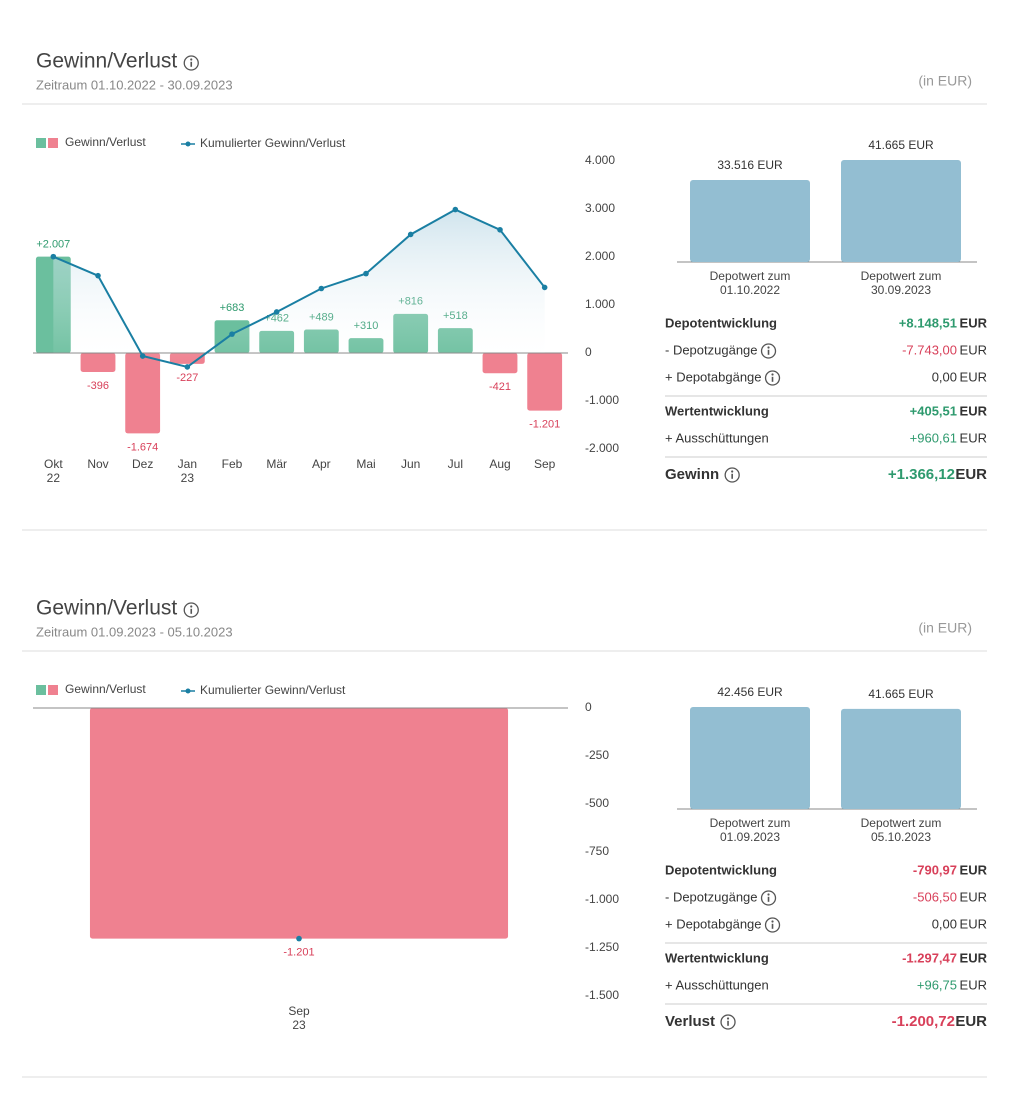 This screenshot has width=1027, height=1100. I want to click on y-tick-label: -1.250, so click(602, 947).